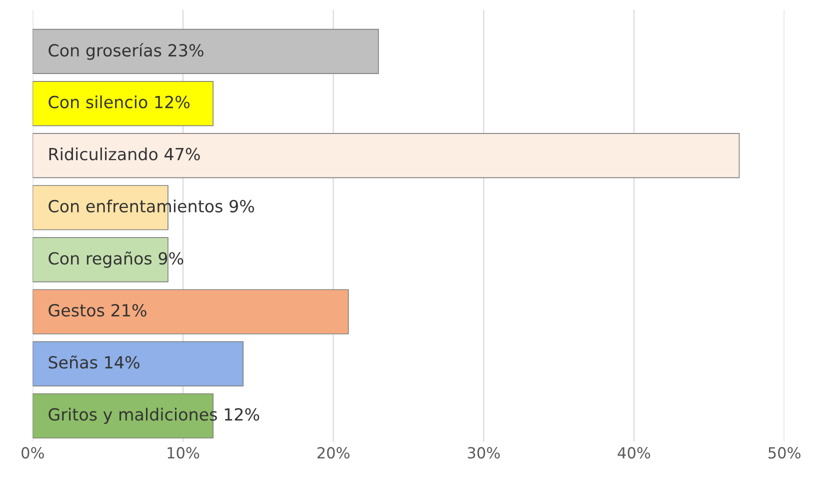  What do you see at coordinates (784, 453) in the screenshot?
I see `x-tick-label: 50%` at bounding box center [784, 453].